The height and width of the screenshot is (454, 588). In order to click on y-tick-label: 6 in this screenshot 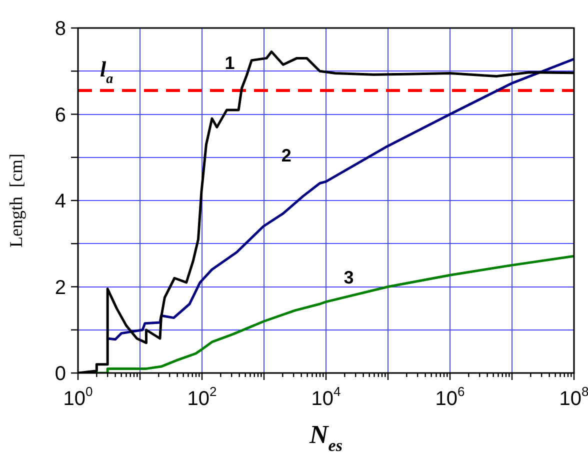, I will do `click(60, 115)`.